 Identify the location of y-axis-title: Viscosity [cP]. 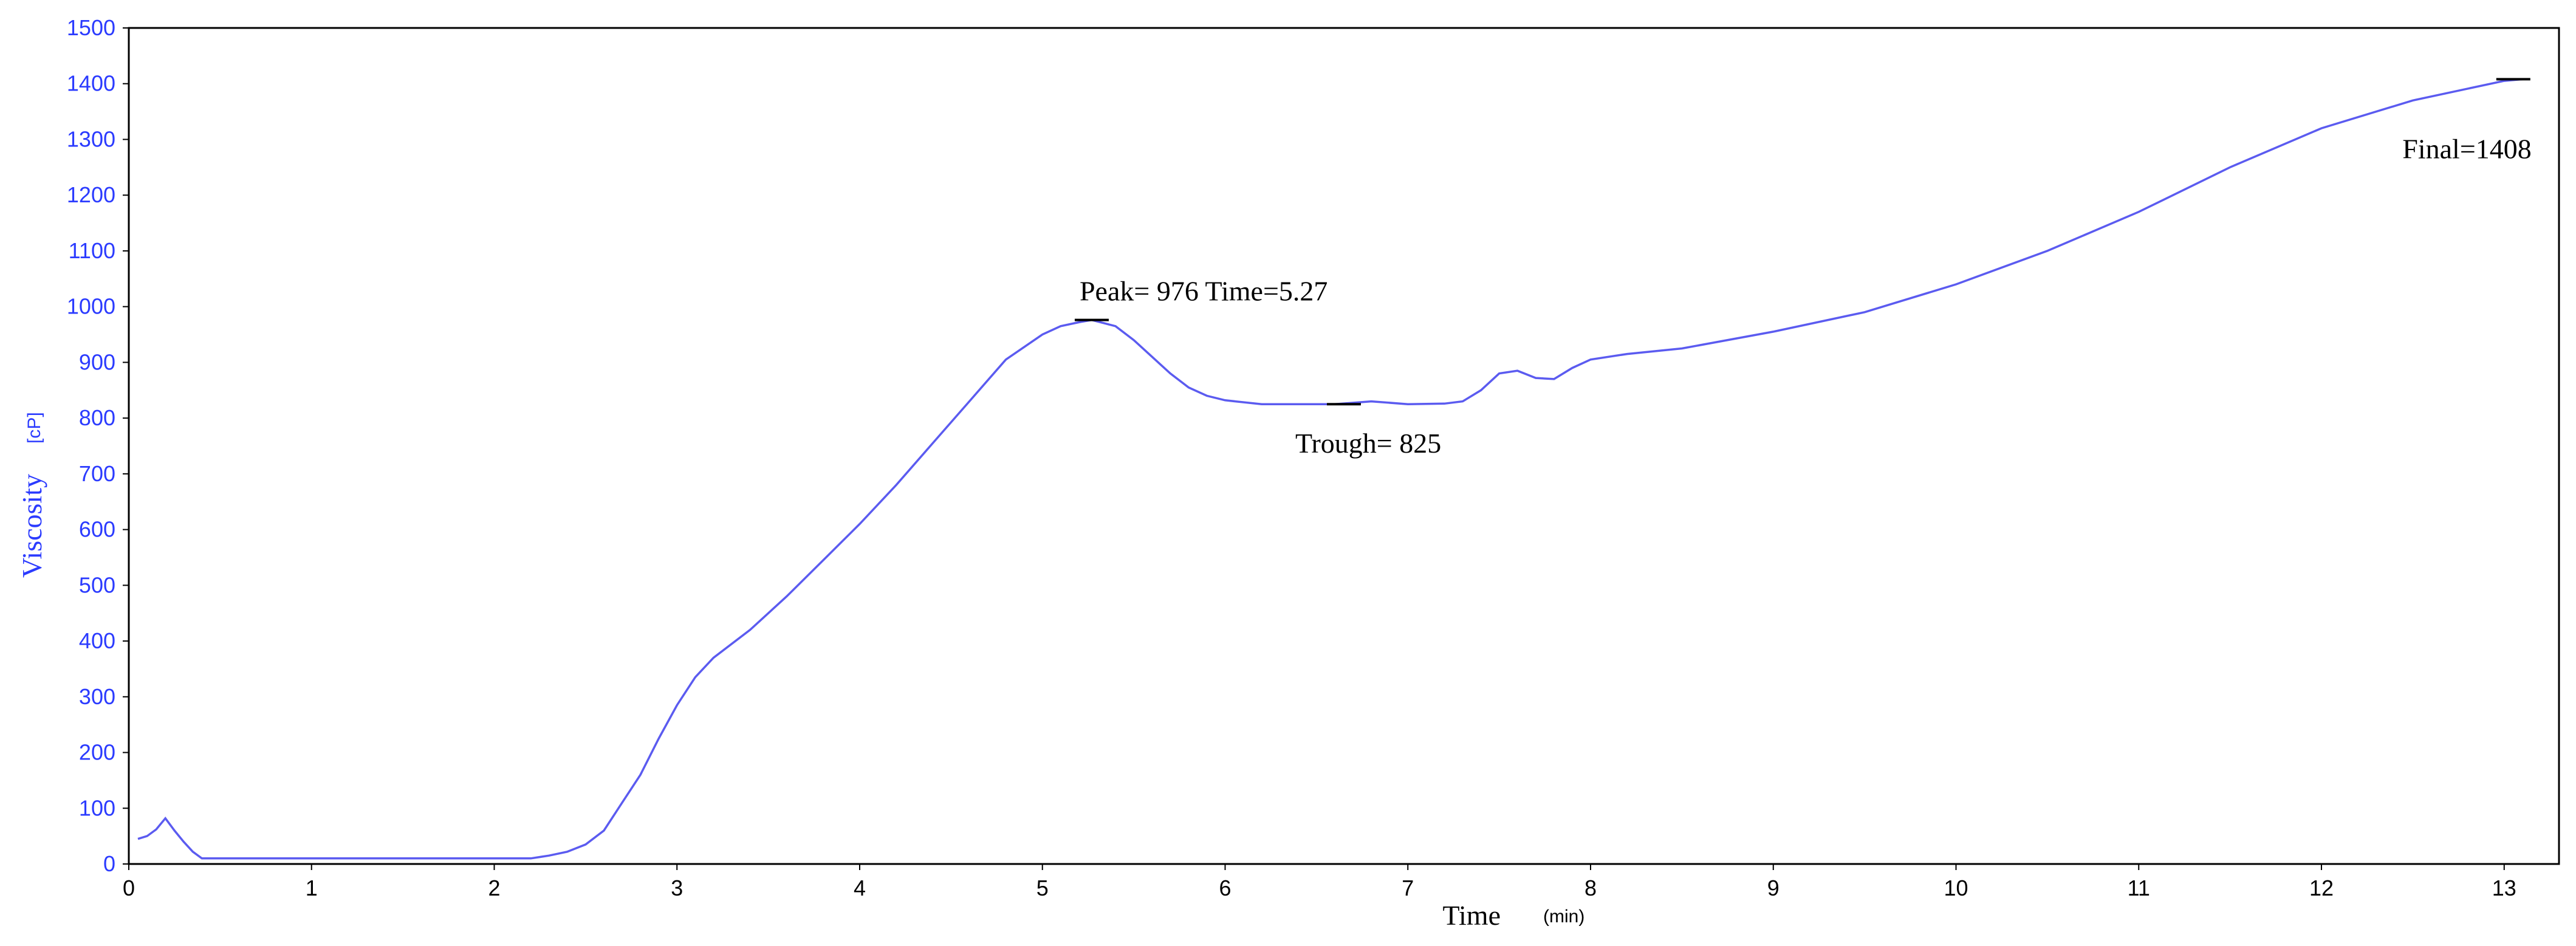
(31, 495).